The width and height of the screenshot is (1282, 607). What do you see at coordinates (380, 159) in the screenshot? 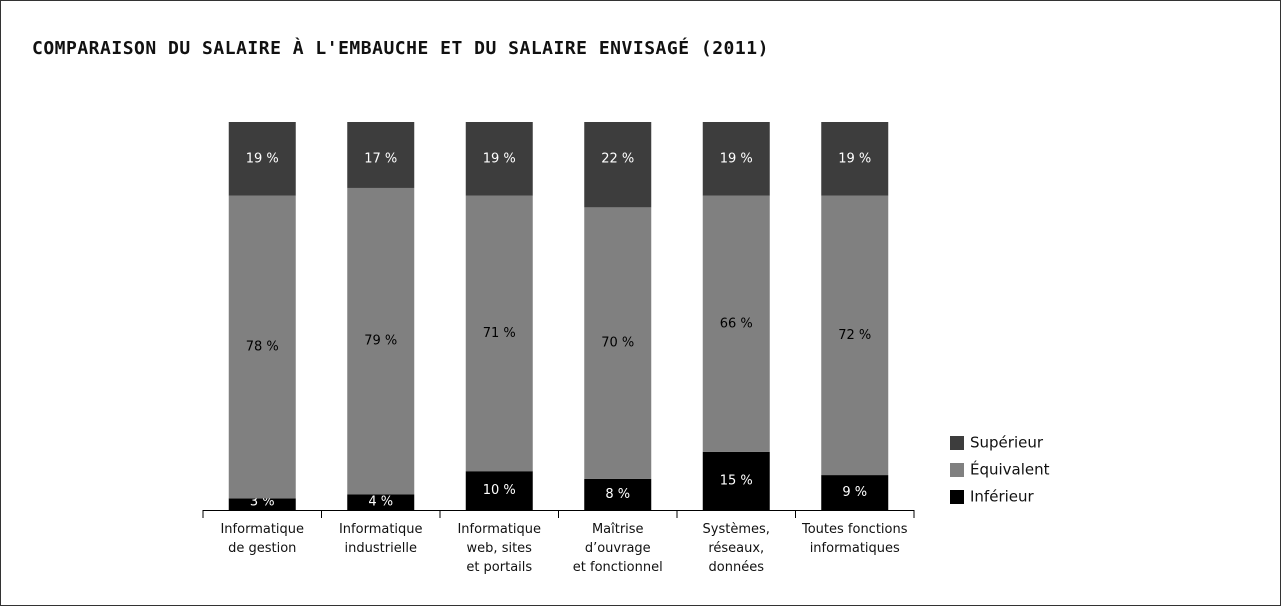
I see `value-label: 17 %` at bounding box center [380, 159].